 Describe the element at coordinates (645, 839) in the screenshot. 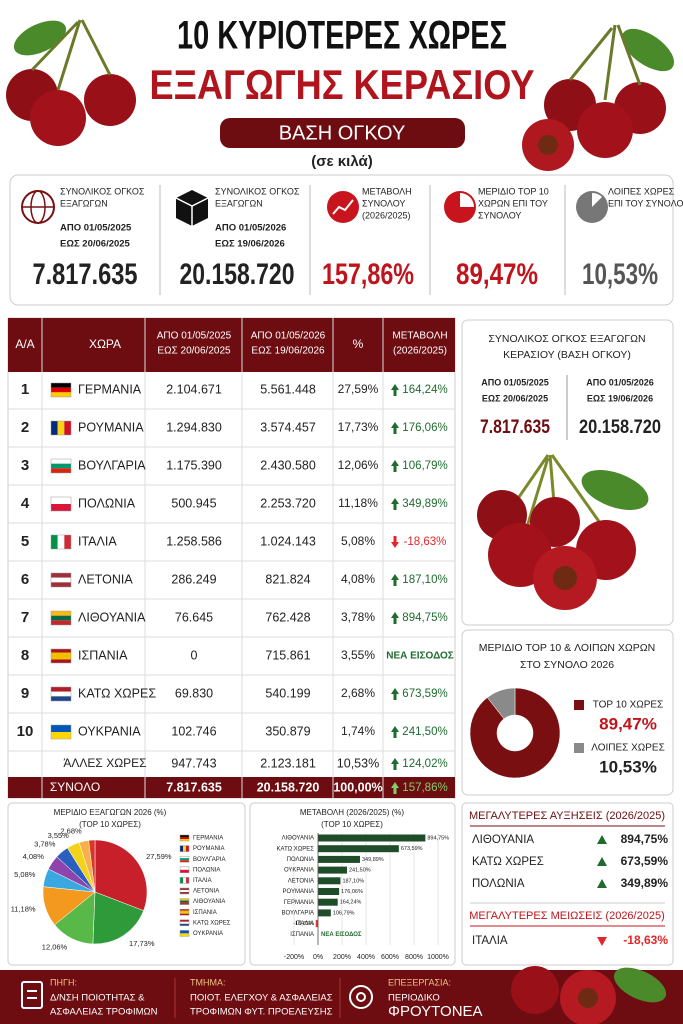

I see `increase-value: 894,75%` at that location.